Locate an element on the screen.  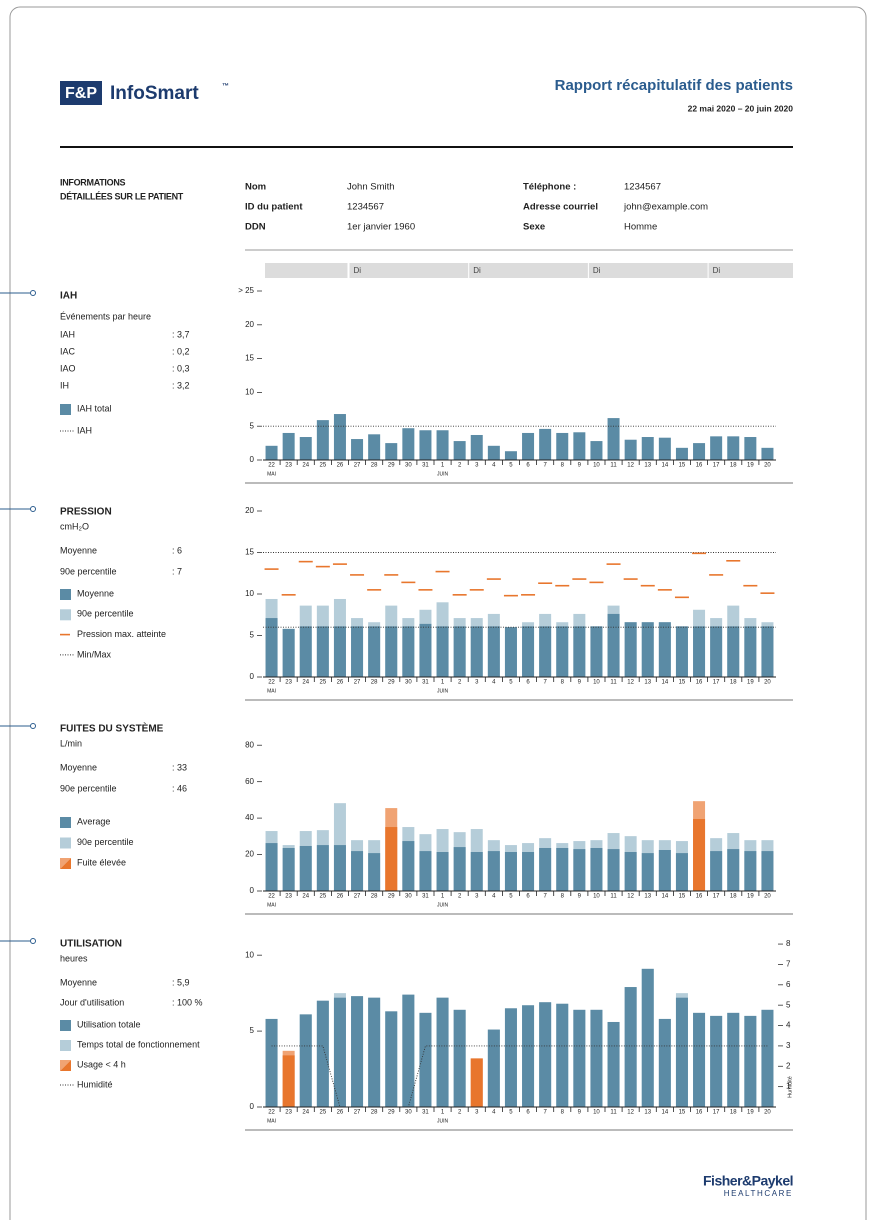
stat-value: : 33 is located at coordinates (179, 767).